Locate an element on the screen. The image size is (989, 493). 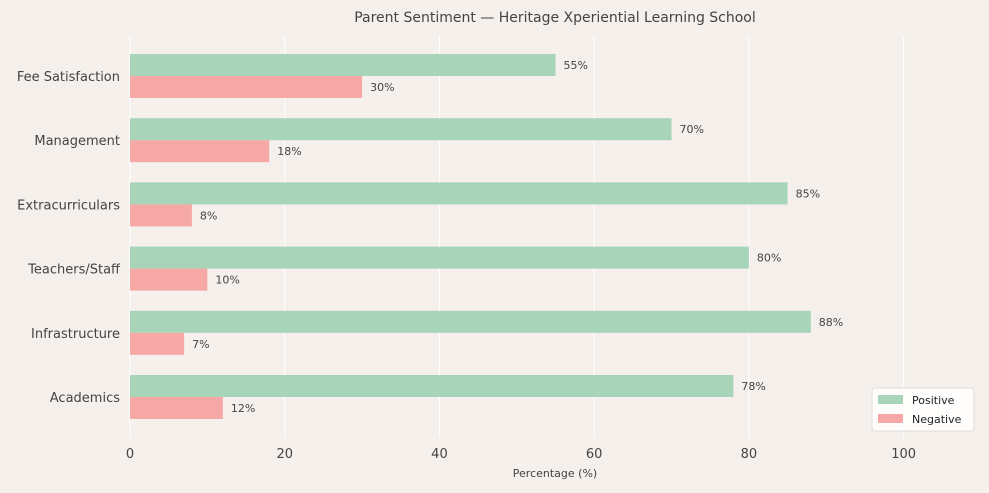
data-label-positive-1: 88% is located at coordinates (831, 322).